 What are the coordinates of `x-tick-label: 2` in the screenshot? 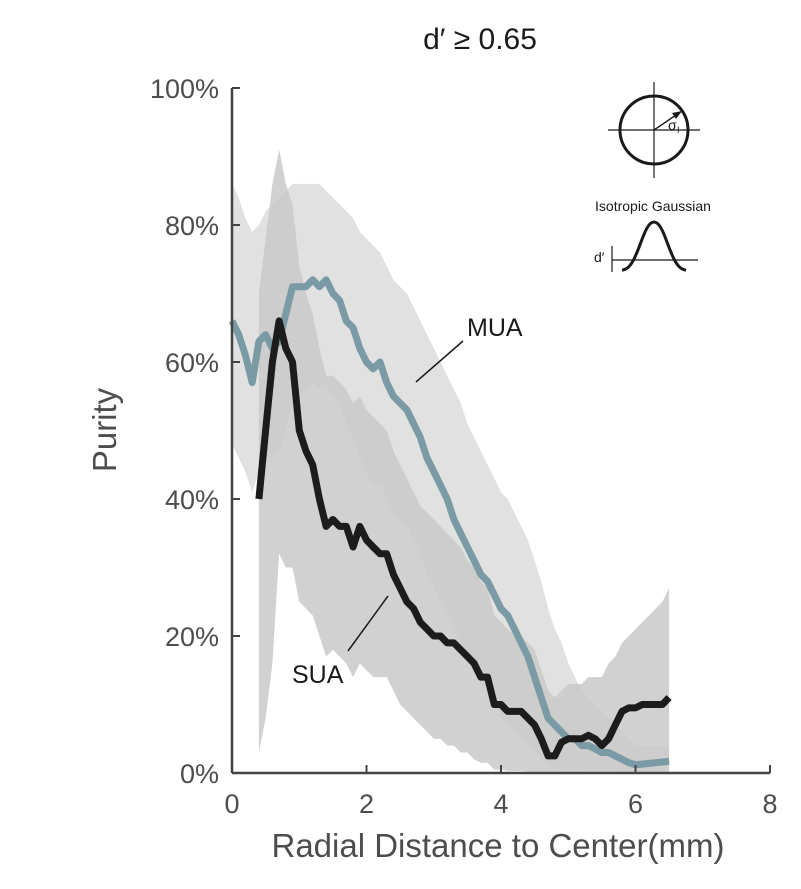 It's located at (366, 804).